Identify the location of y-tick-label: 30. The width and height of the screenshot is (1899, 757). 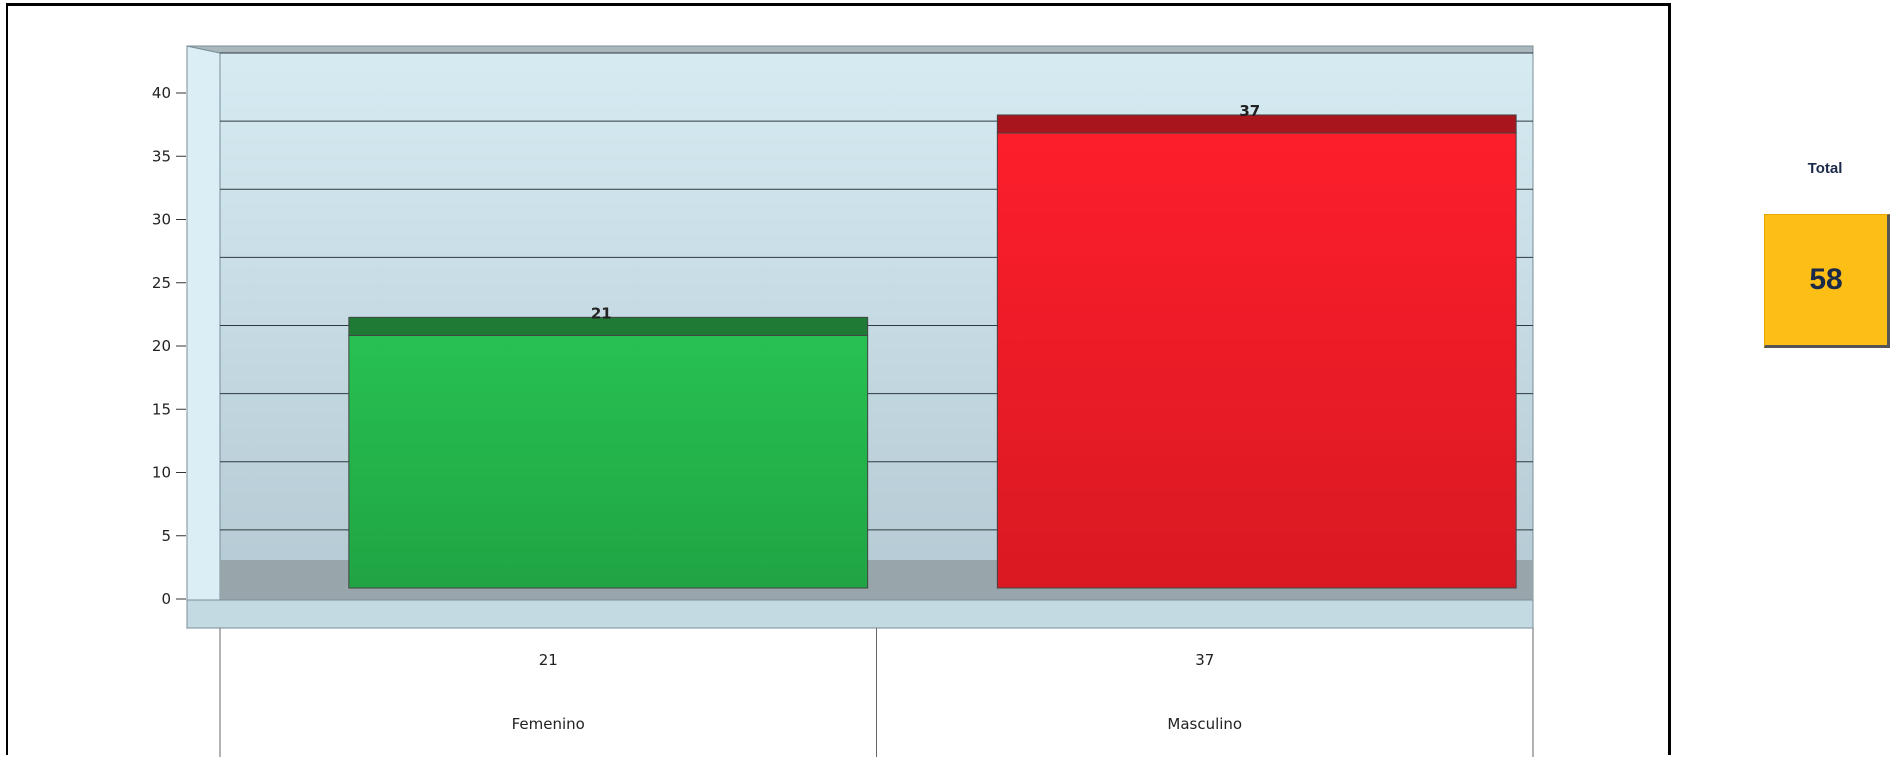
(161, 220).